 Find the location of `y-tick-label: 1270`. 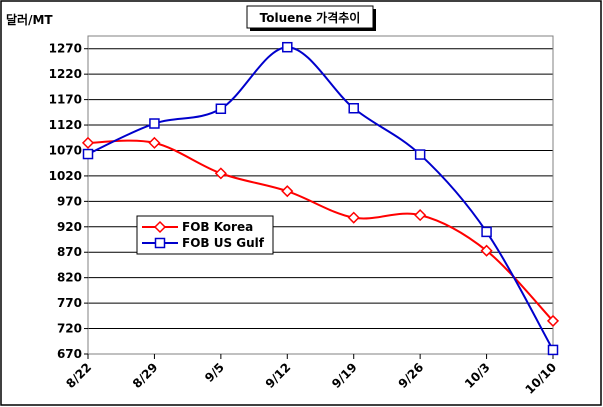

y-tick-label: 1270 is located at coordinates (65, 49).